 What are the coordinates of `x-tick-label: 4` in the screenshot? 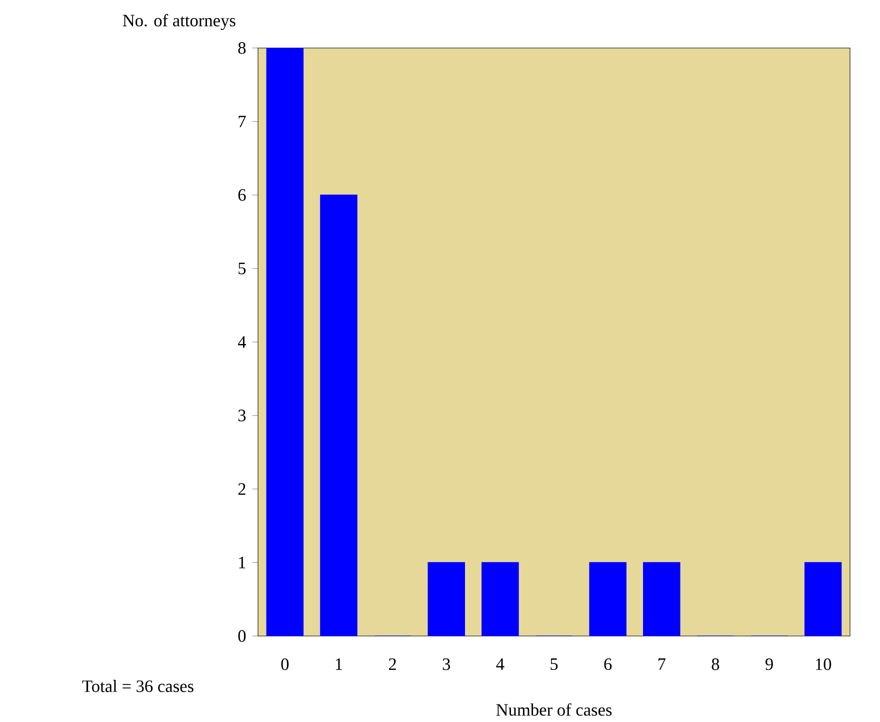 It's located at (500, 664).